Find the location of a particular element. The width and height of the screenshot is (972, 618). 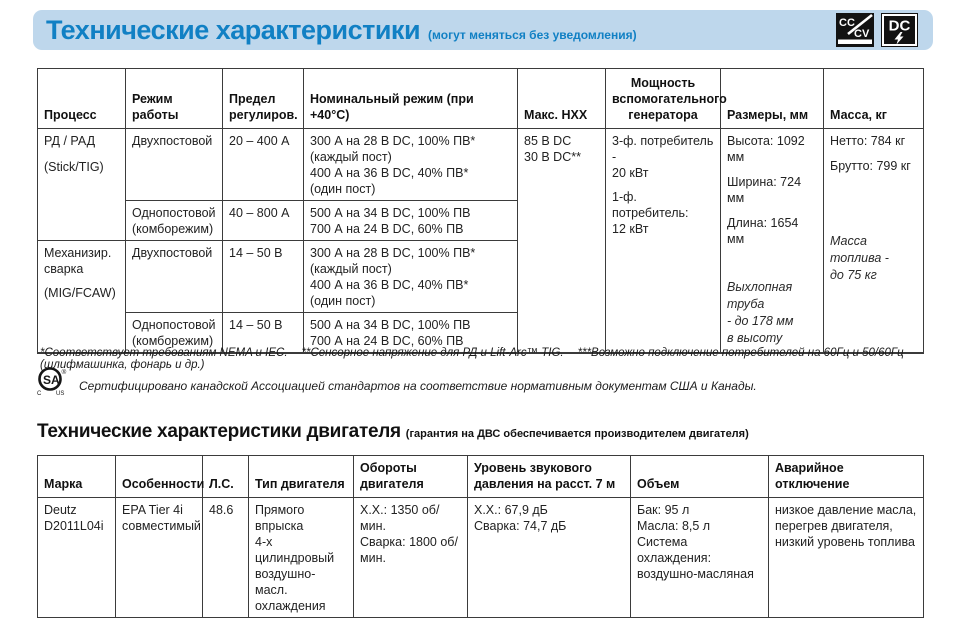

range-value-1: 20 – 400 А is located at coordinates (259, 141).